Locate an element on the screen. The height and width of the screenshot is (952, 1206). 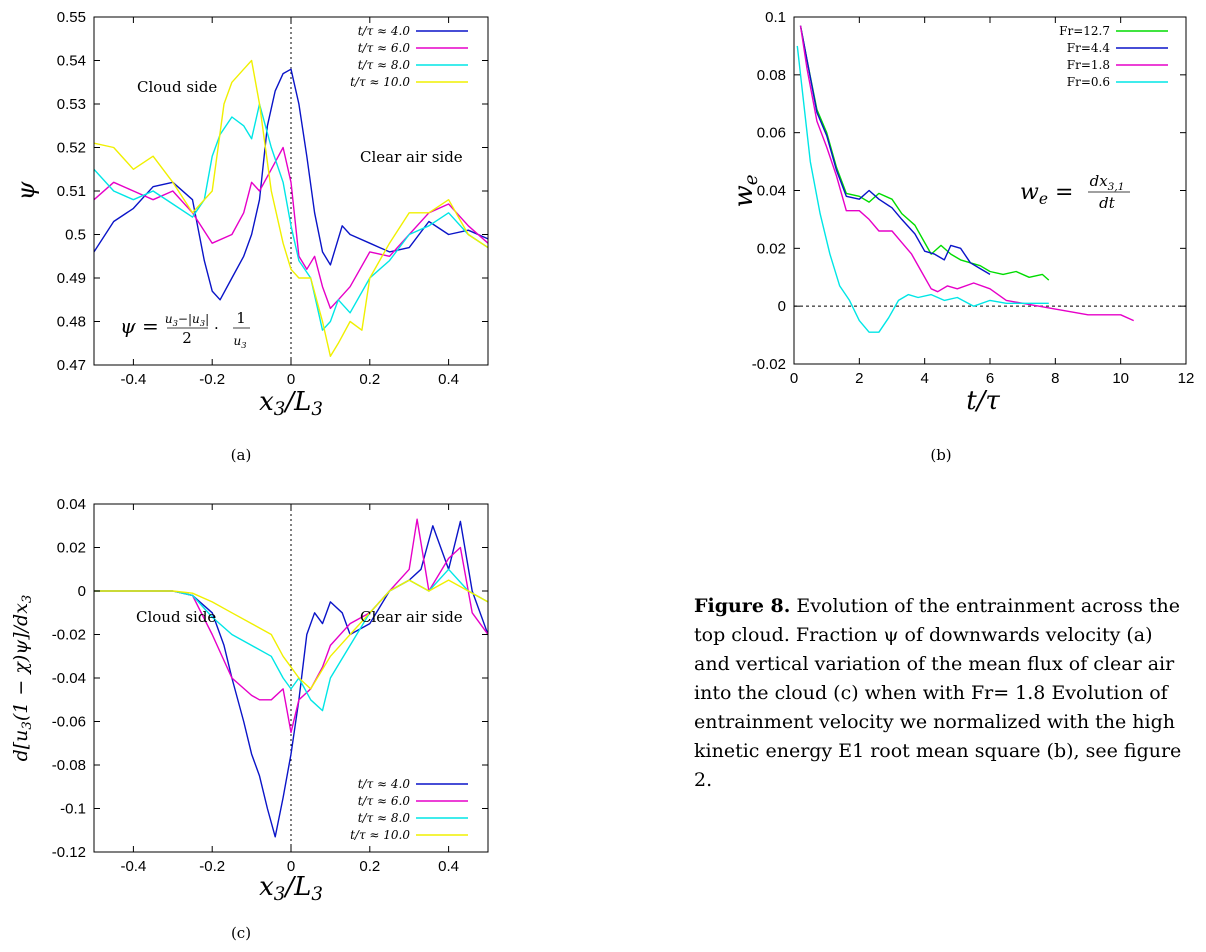
ylabel-b: we is located at coordinates (745, 190).